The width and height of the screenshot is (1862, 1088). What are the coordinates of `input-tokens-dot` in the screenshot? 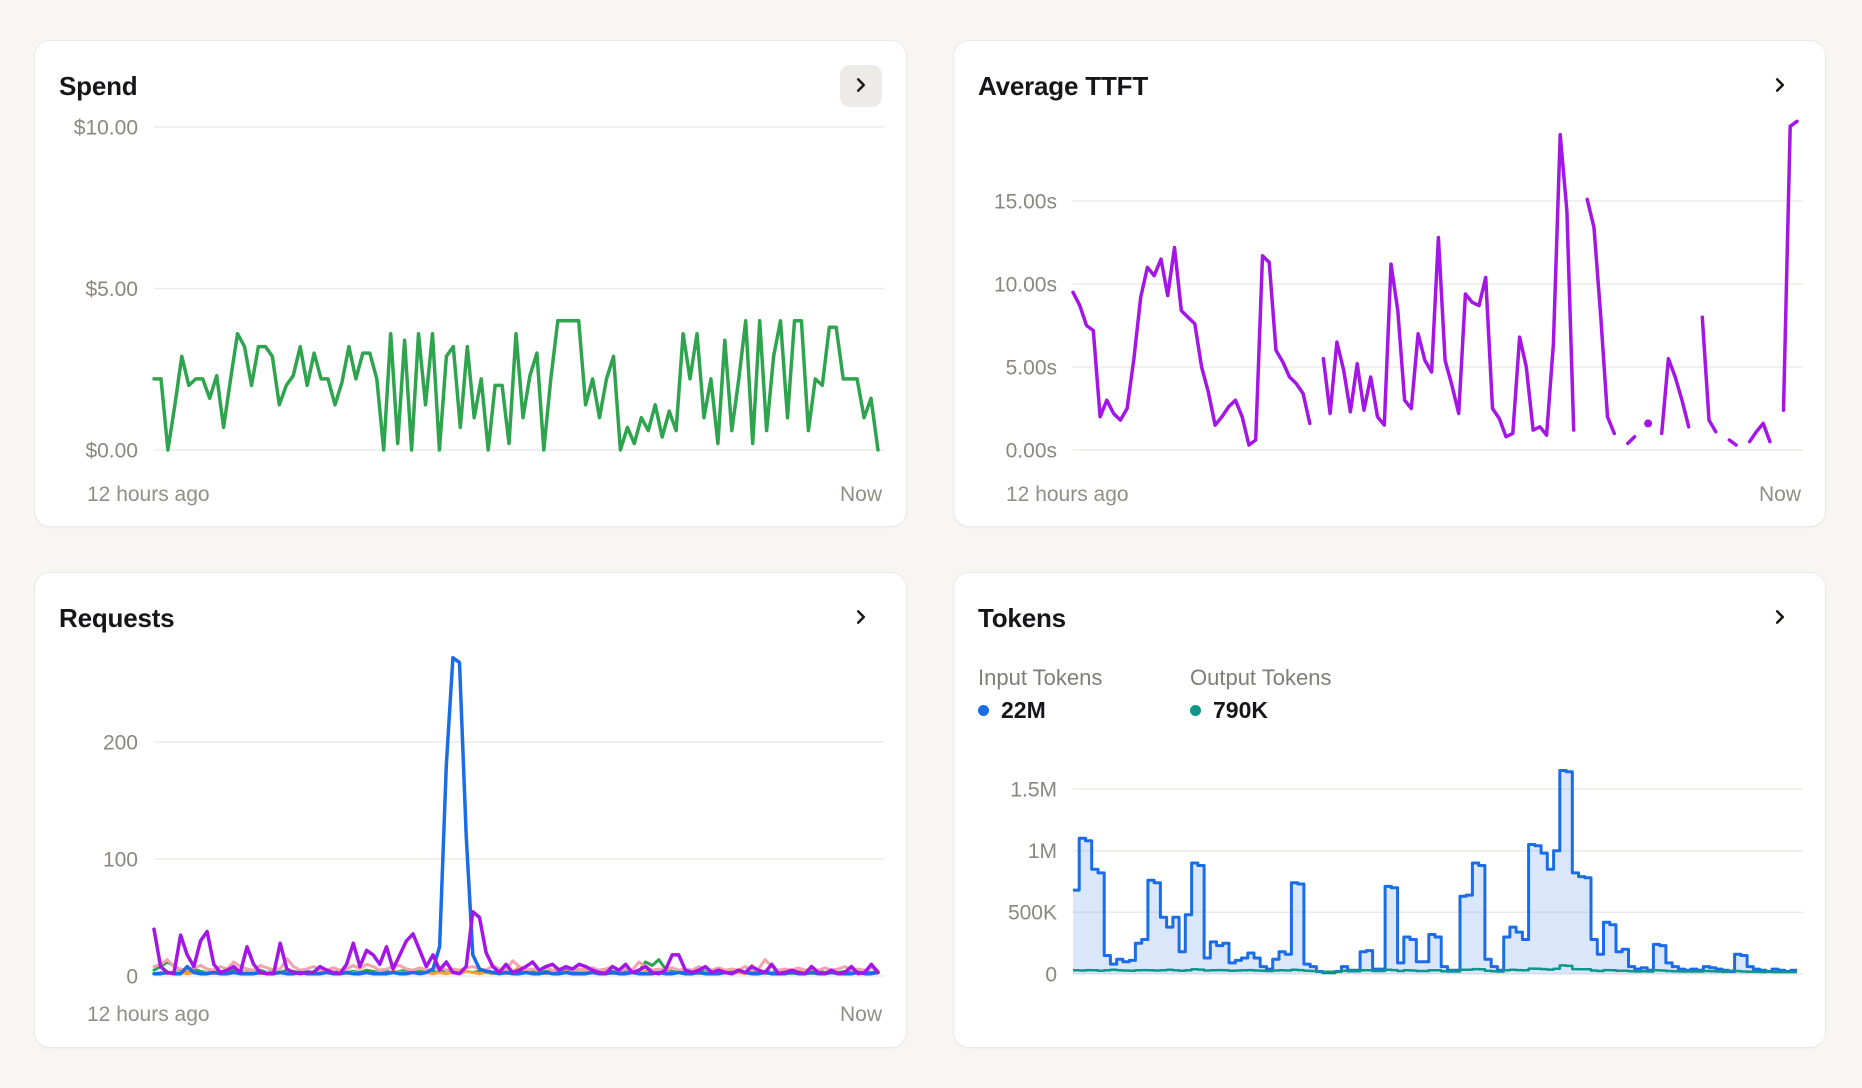 It's located at (983, 710).